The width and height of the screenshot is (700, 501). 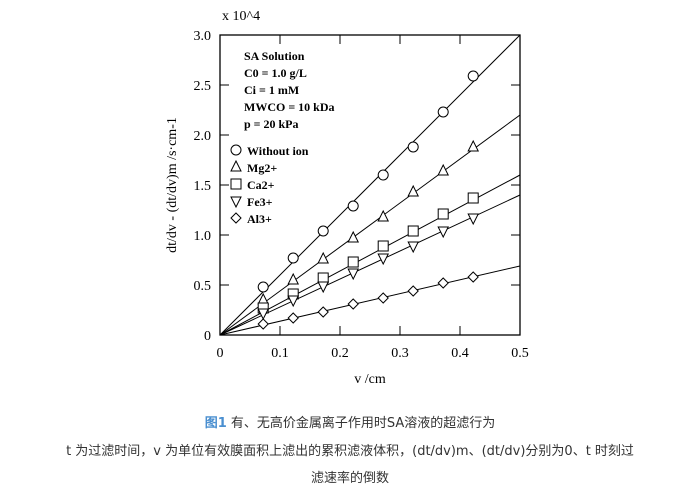 What do you see at coordinates (207, 336) in the screenshot?
I see `y-tick-label: 0` at bounding box center [207, 336].